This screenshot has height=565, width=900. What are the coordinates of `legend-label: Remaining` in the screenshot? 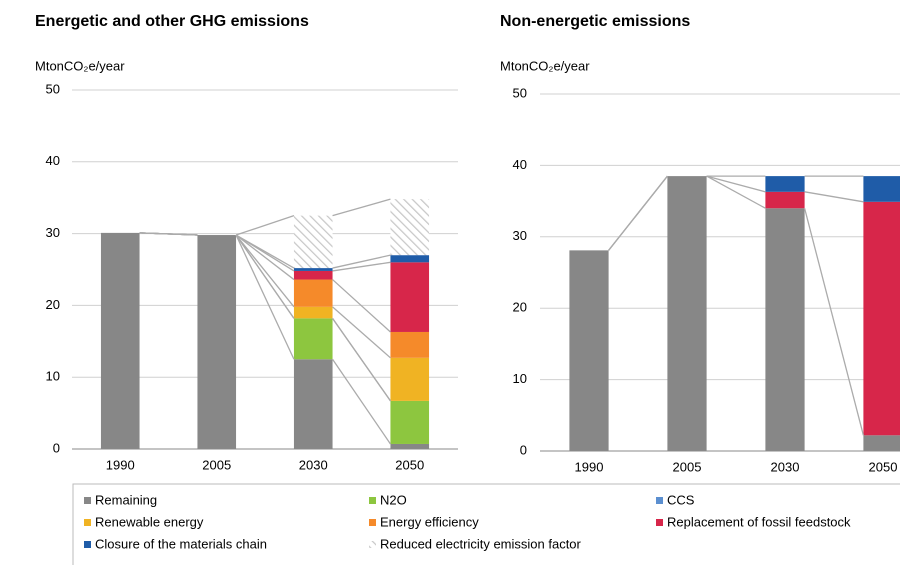 It's located at (126, 499).